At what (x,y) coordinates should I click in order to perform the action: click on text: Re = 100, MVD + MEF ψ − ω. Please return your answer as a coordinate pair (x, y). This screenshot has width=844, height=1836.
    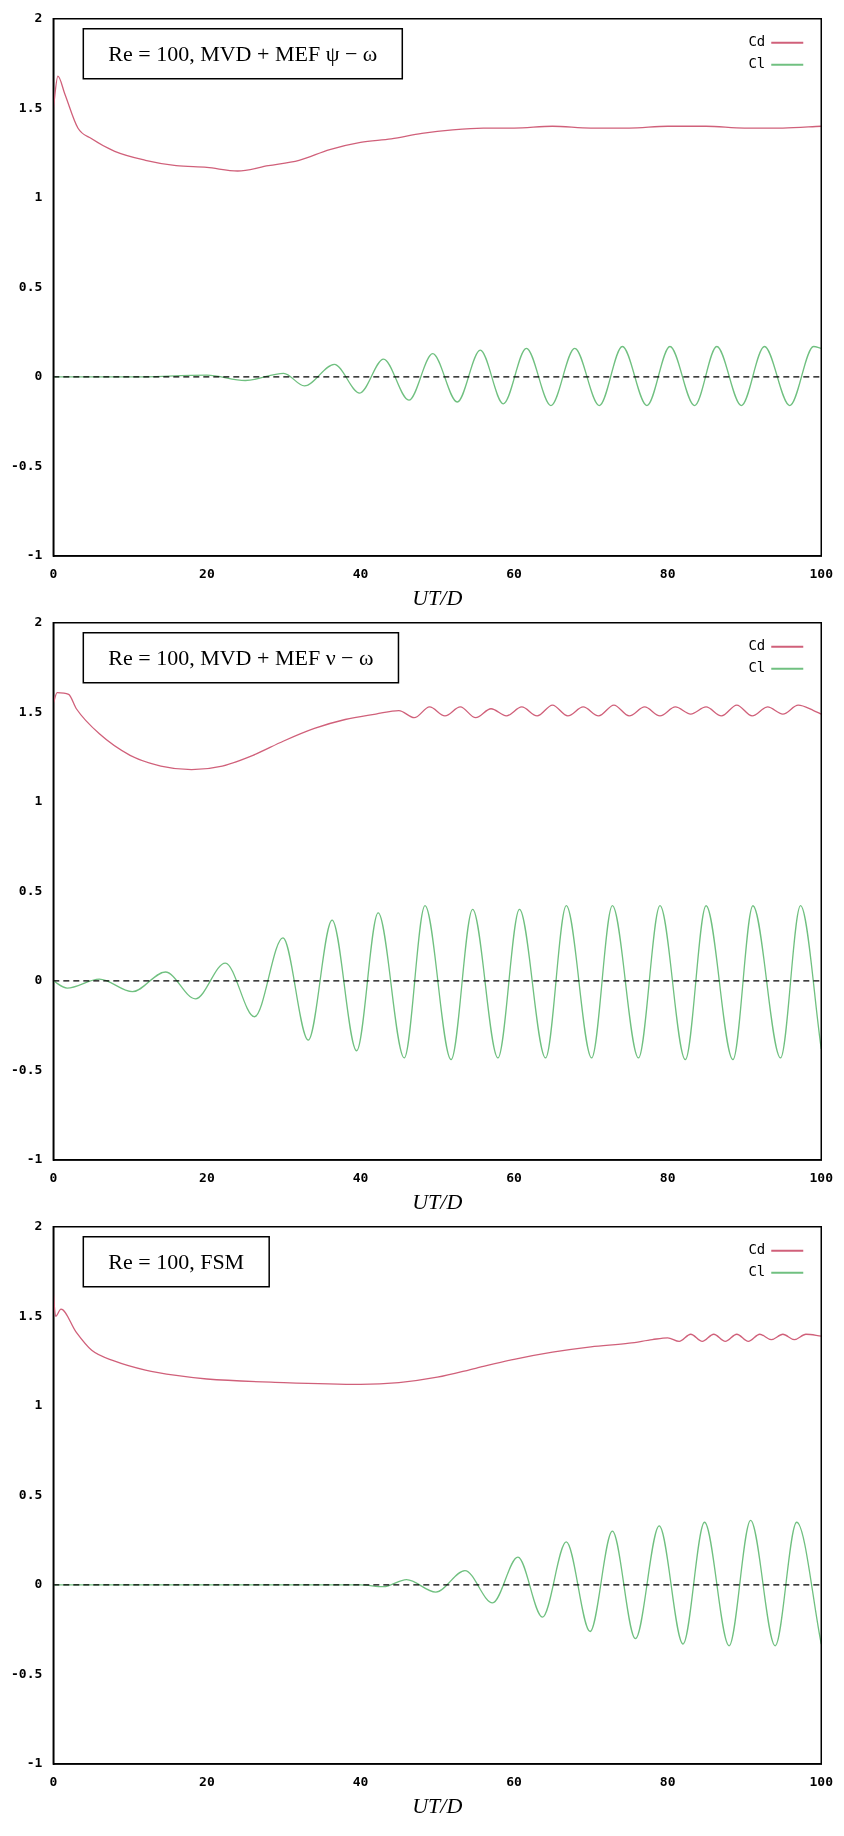
    Looking at the image, I should click on (243, 53).